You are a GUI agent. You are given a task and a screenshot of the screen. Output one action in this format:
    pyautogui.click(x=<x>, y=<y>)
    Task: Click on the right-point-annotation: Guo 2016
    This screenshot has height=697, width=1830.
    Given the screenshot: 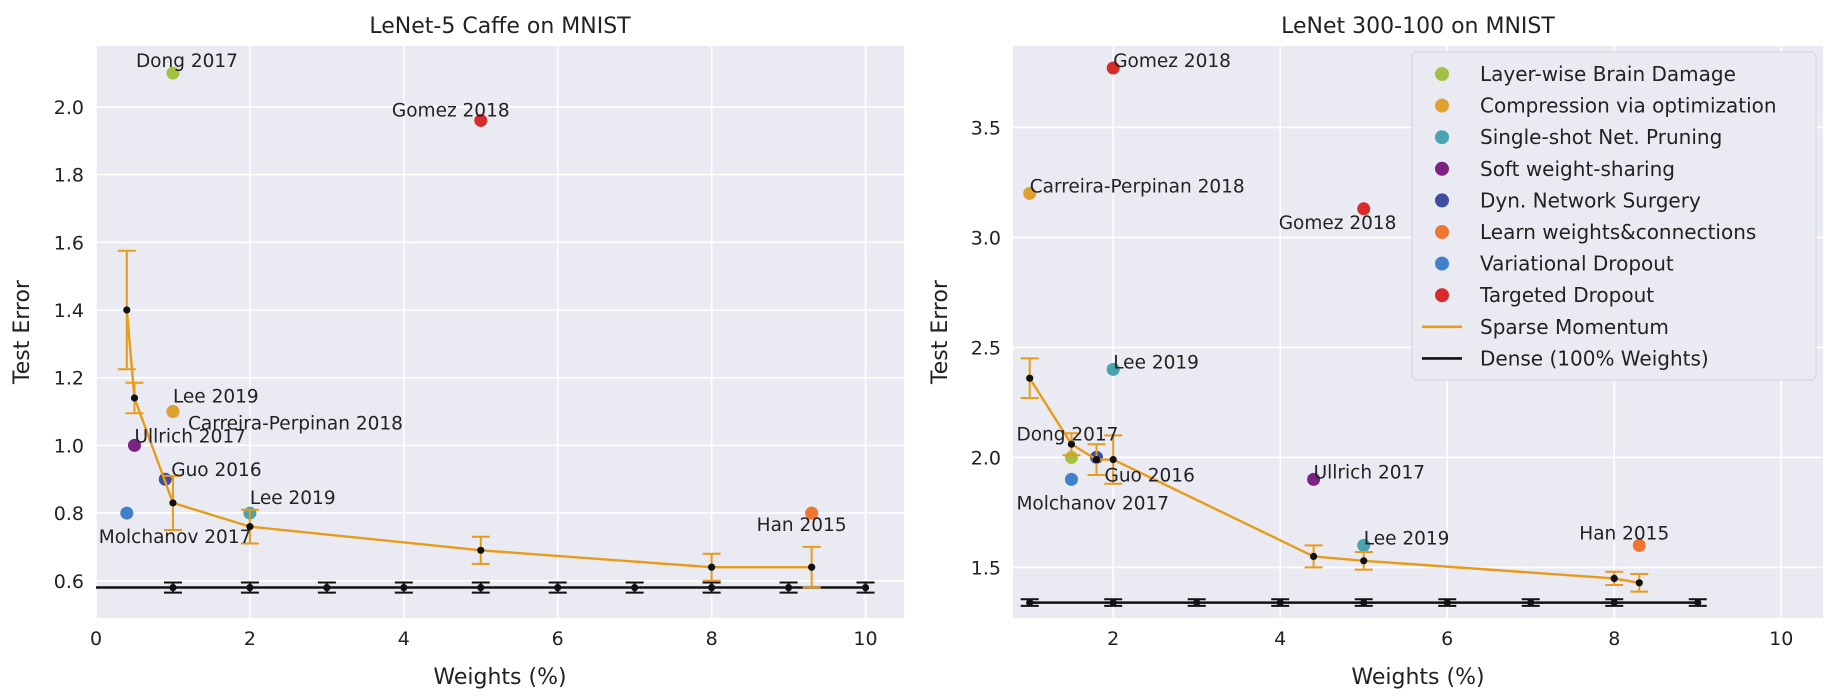 What is the action you would take?
    pyautogui.click(x=1150, y=475)
    